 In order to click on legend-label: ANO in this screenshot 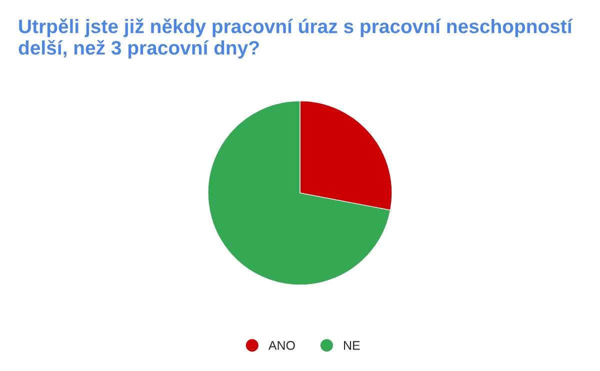, I will do `click(281, 345)`.